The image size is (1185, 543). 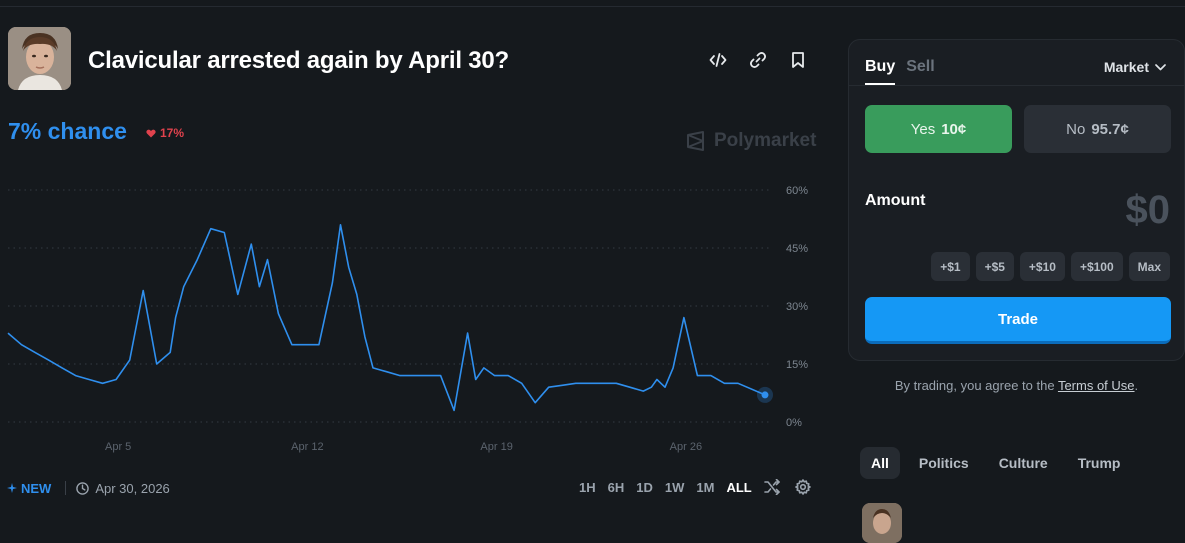 I want to click on range-6h: 6H, so click(x=616, y=487).